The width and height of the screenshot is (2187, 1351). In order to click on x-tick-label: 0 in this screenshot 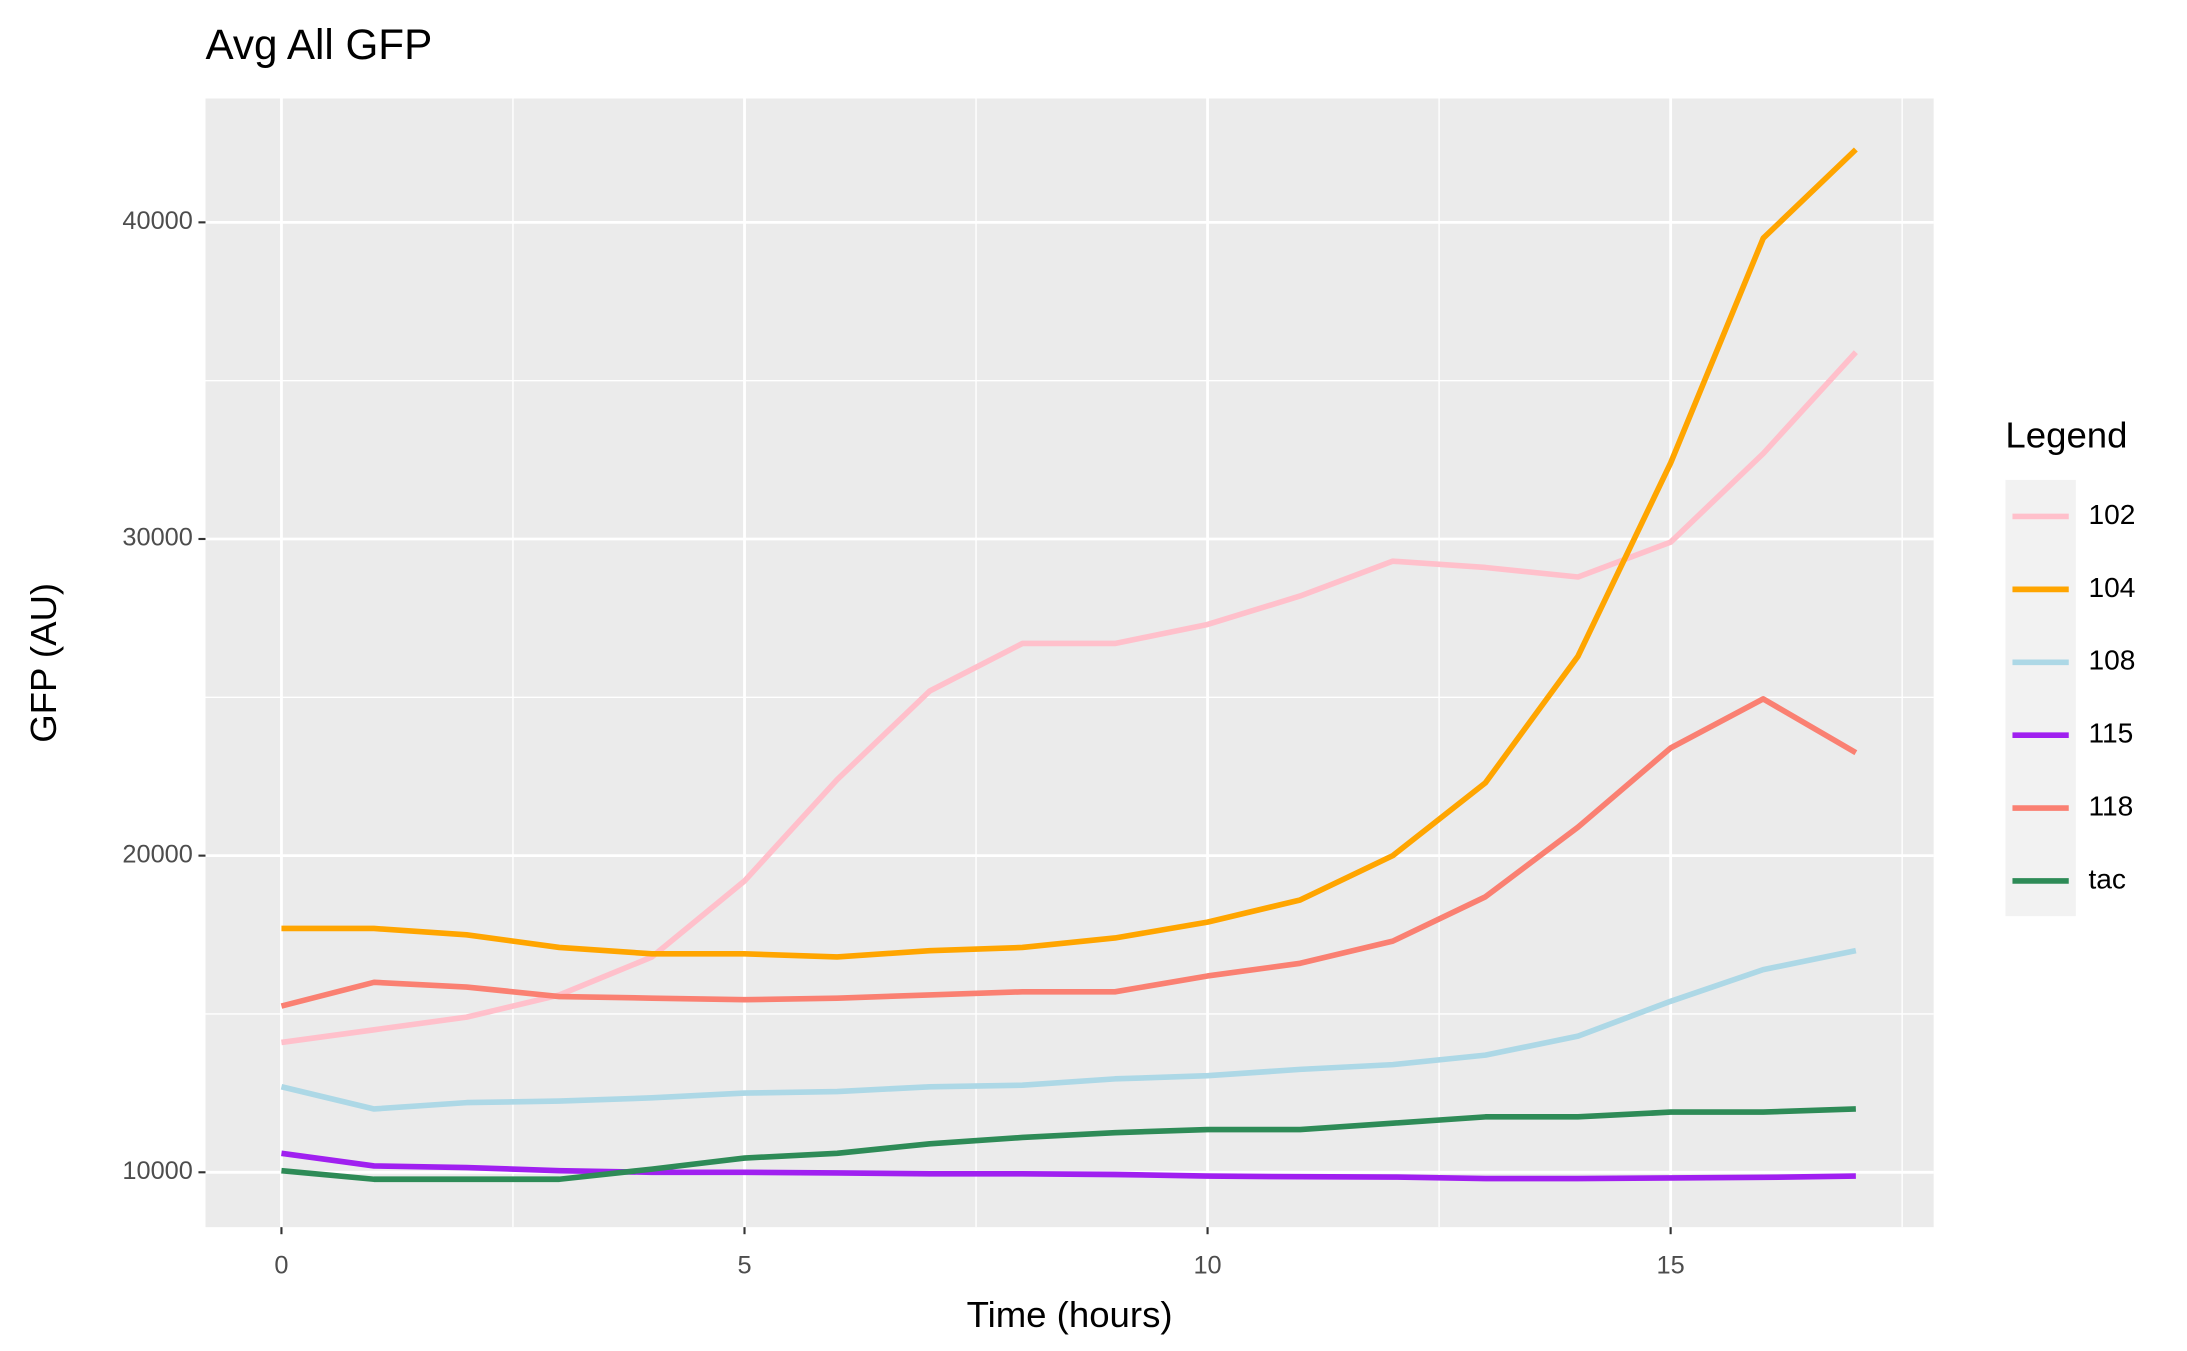, I will do `click(281, 1265)`.